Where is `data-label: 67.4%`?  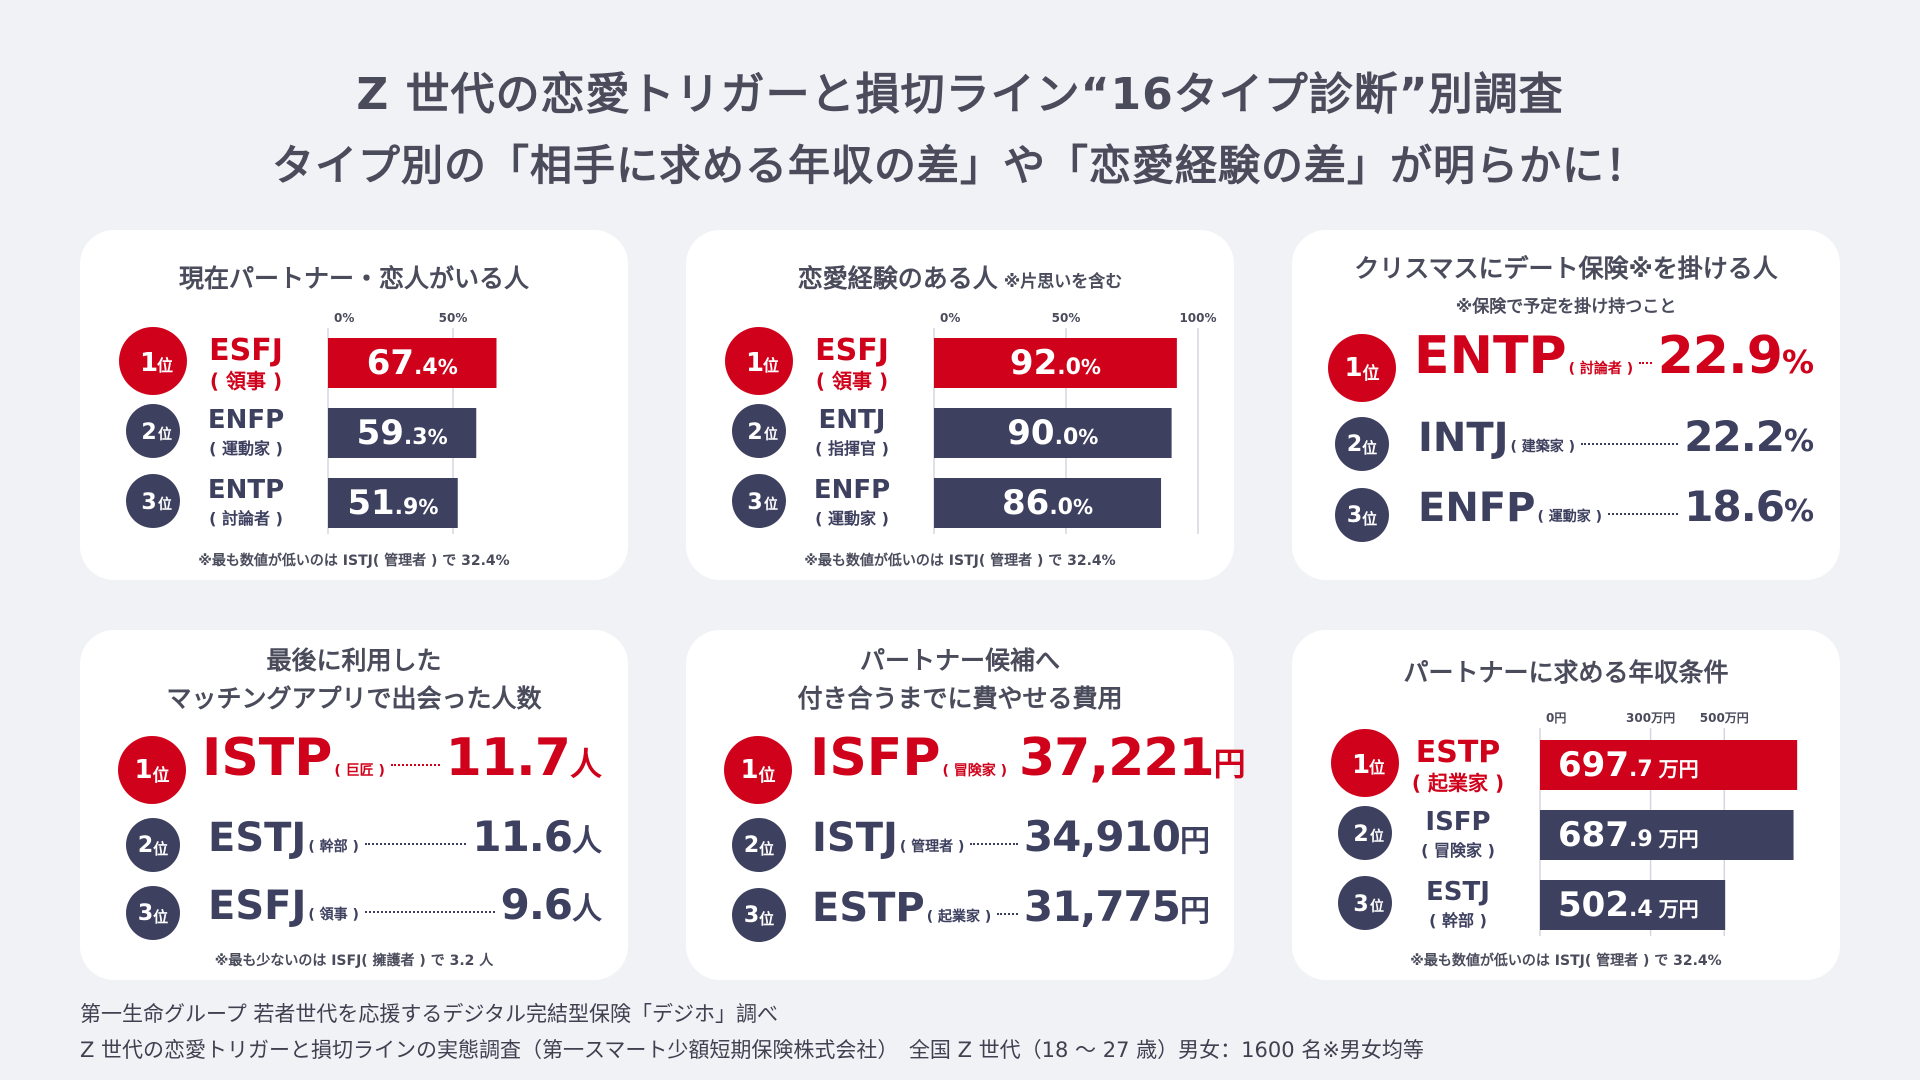 data-label: 67.4% is located at coordinates (412, 363).